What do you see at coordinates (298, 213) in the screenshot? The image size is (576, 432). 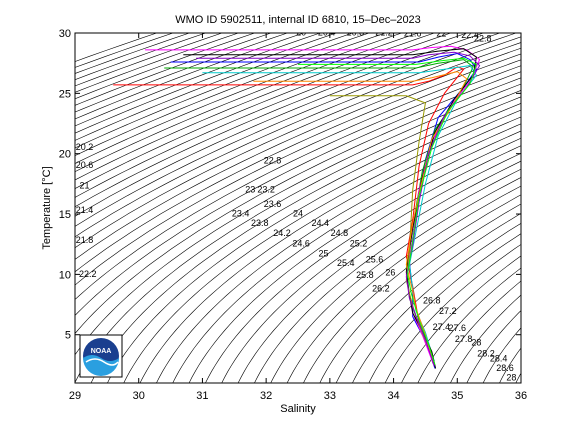 I see `isopycnal-label: 24` at bounding box center [298, 213].